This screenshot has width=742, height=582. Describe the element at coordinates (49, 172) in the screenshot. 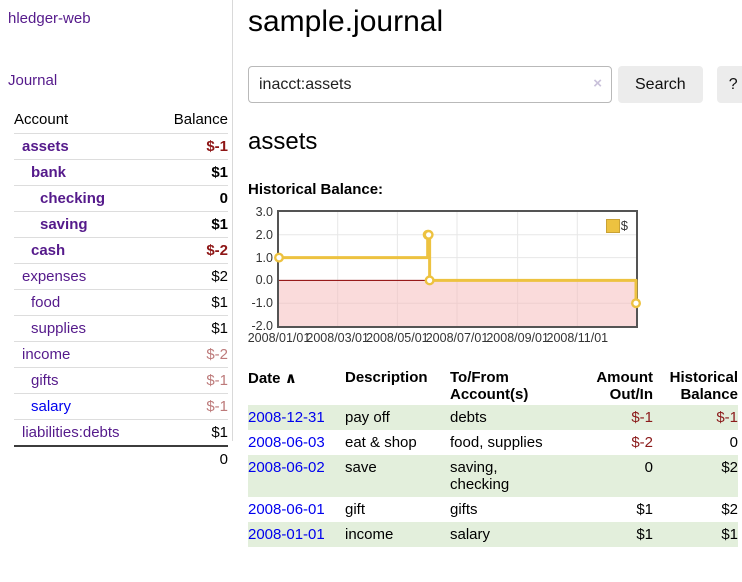

I see `sidebar-account-link: bank` at that location.